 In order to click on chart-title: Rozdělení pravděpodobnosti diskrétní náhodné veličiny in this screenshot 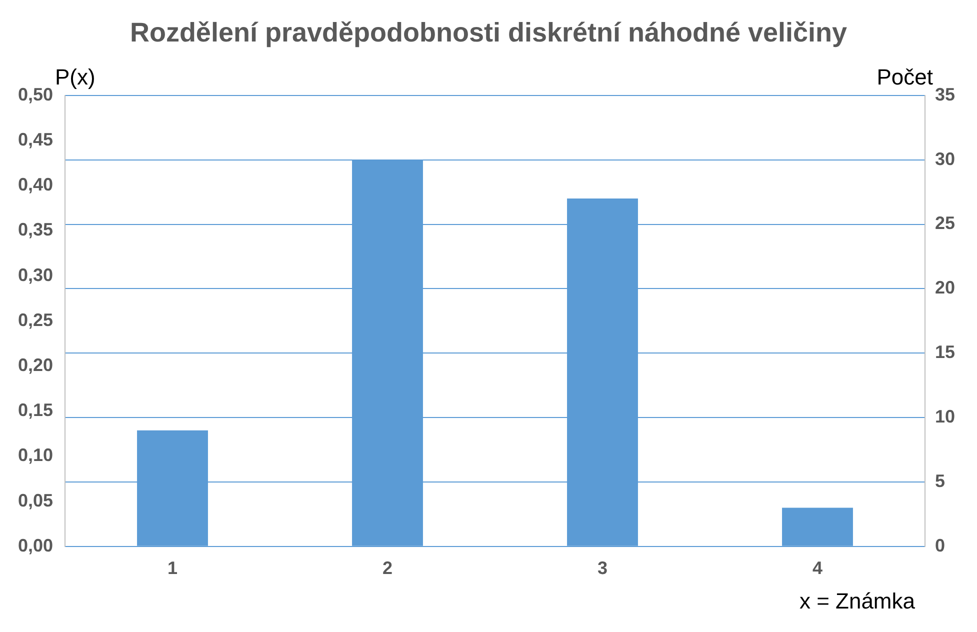, I will do `click(489, 33)`.